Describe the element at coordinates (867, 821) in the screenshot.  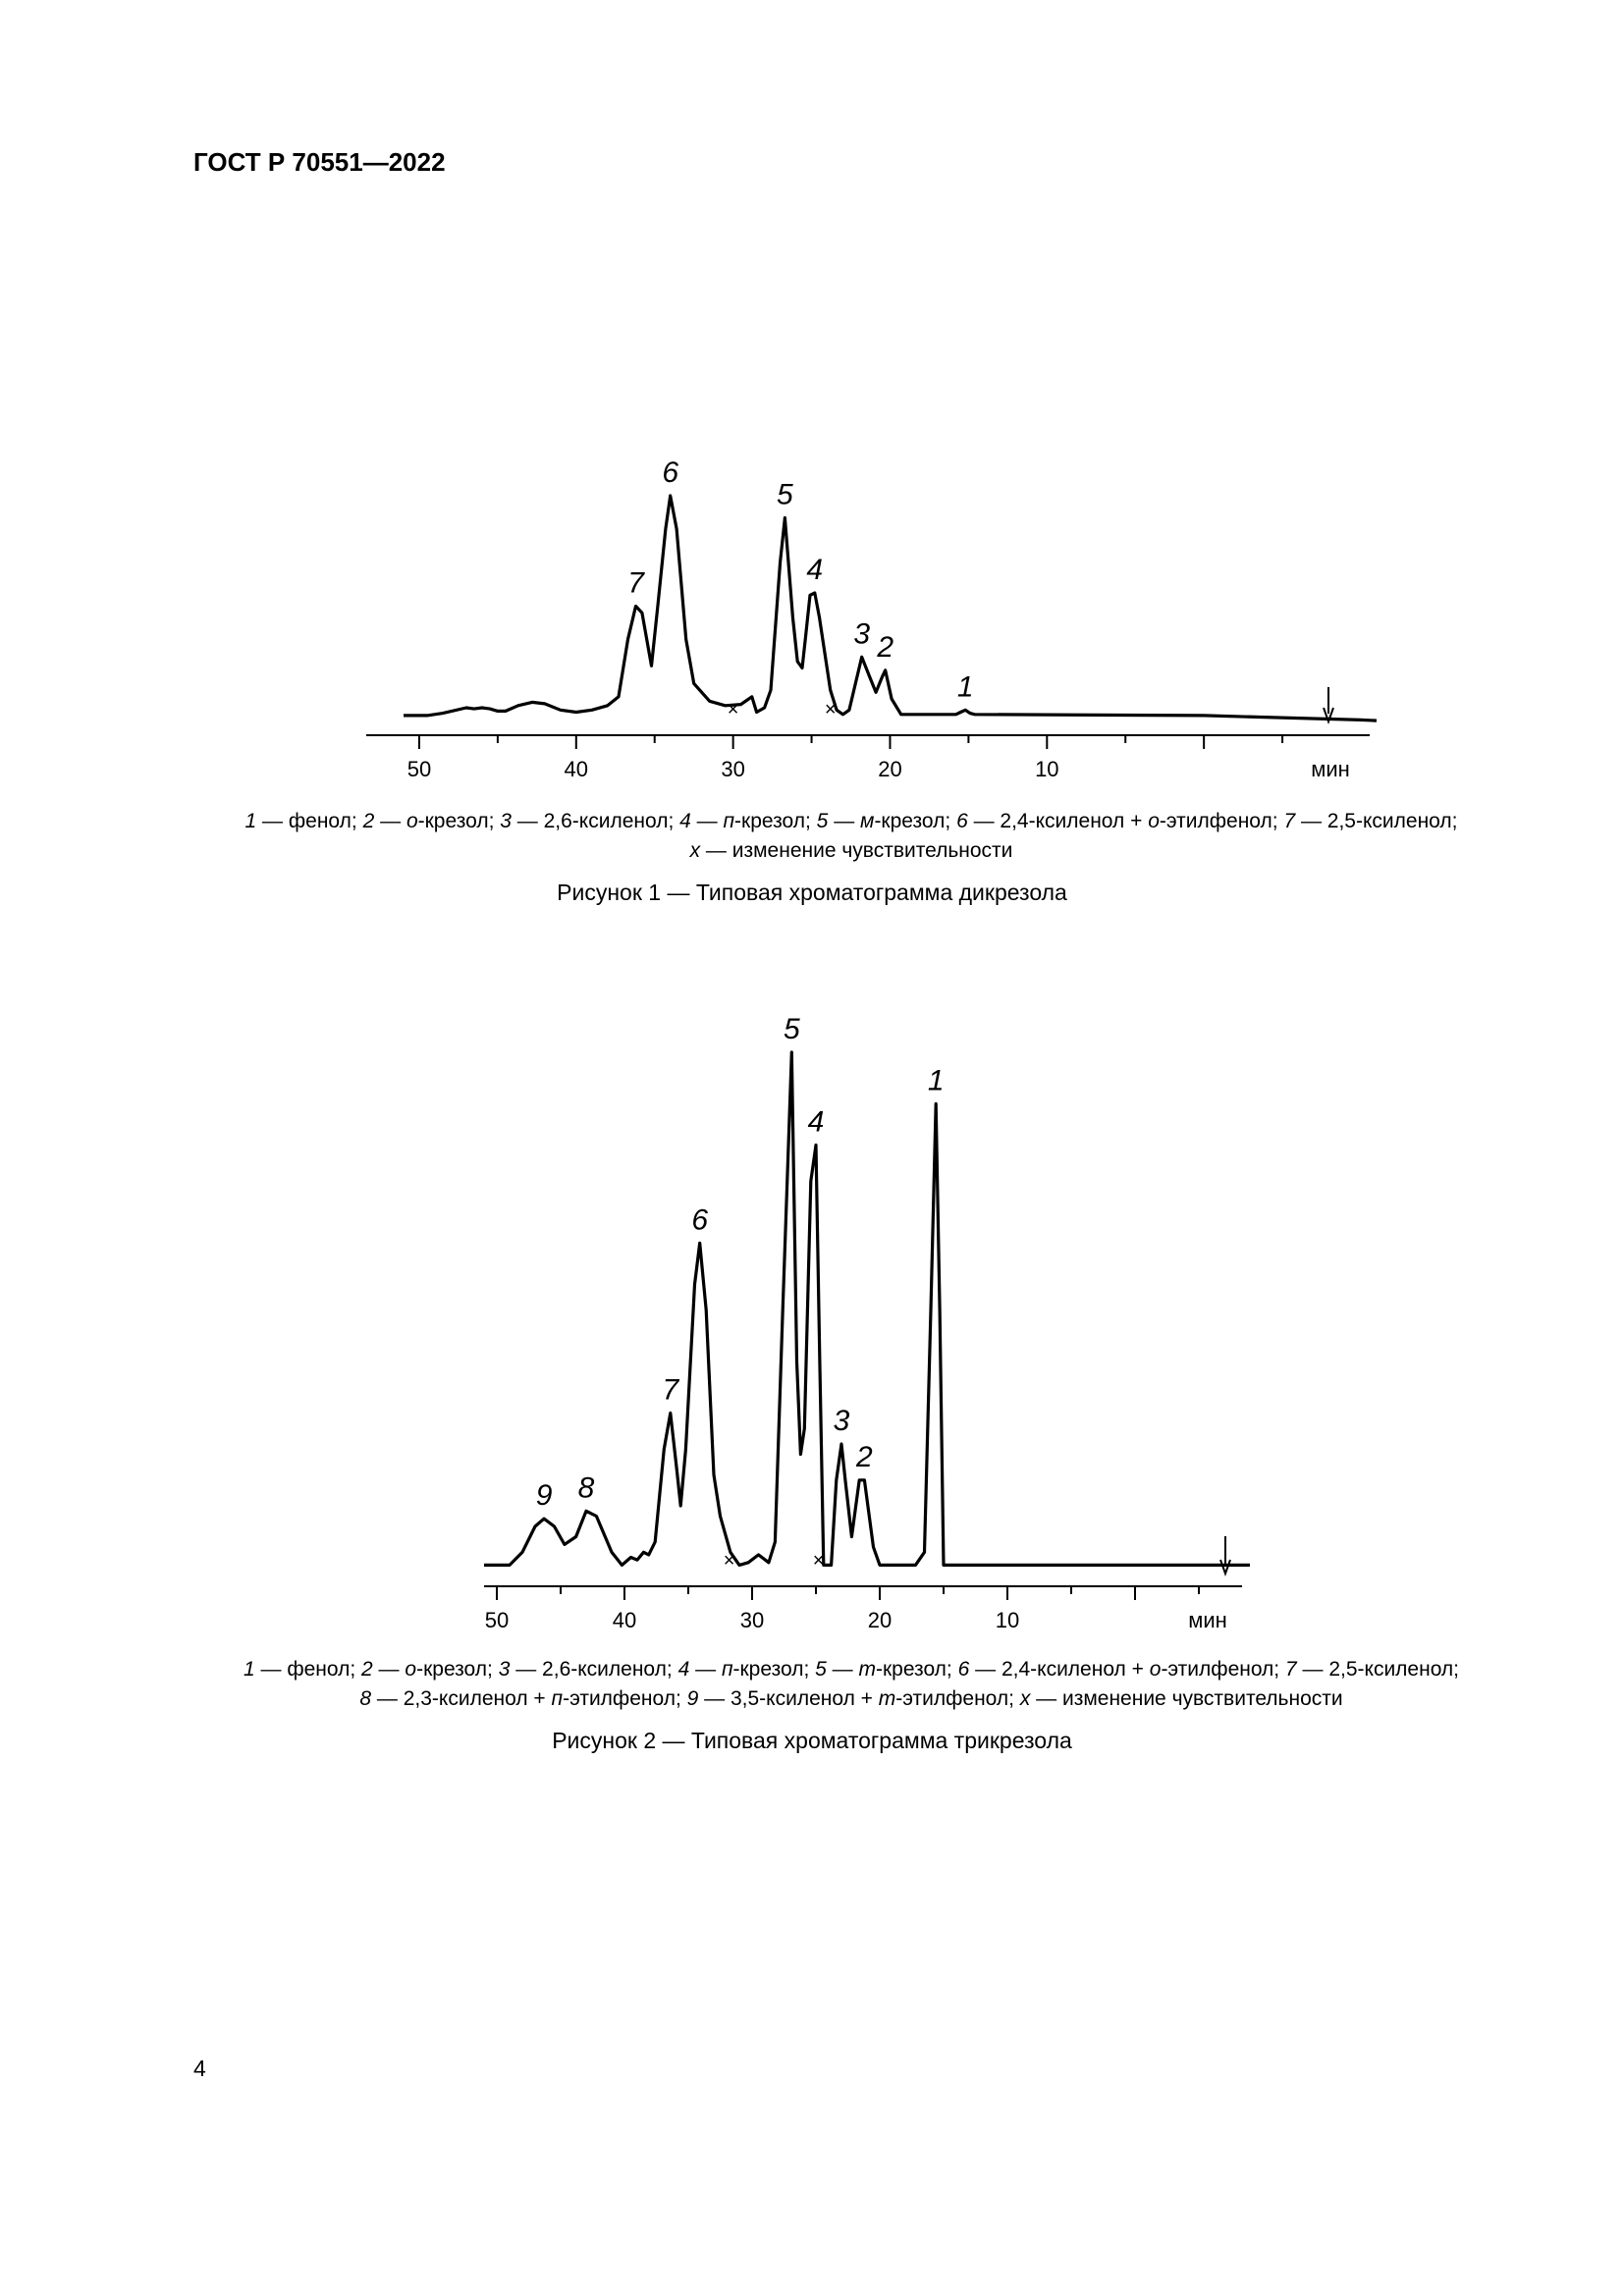
I see `legend-italic-prefix: м` at that location.